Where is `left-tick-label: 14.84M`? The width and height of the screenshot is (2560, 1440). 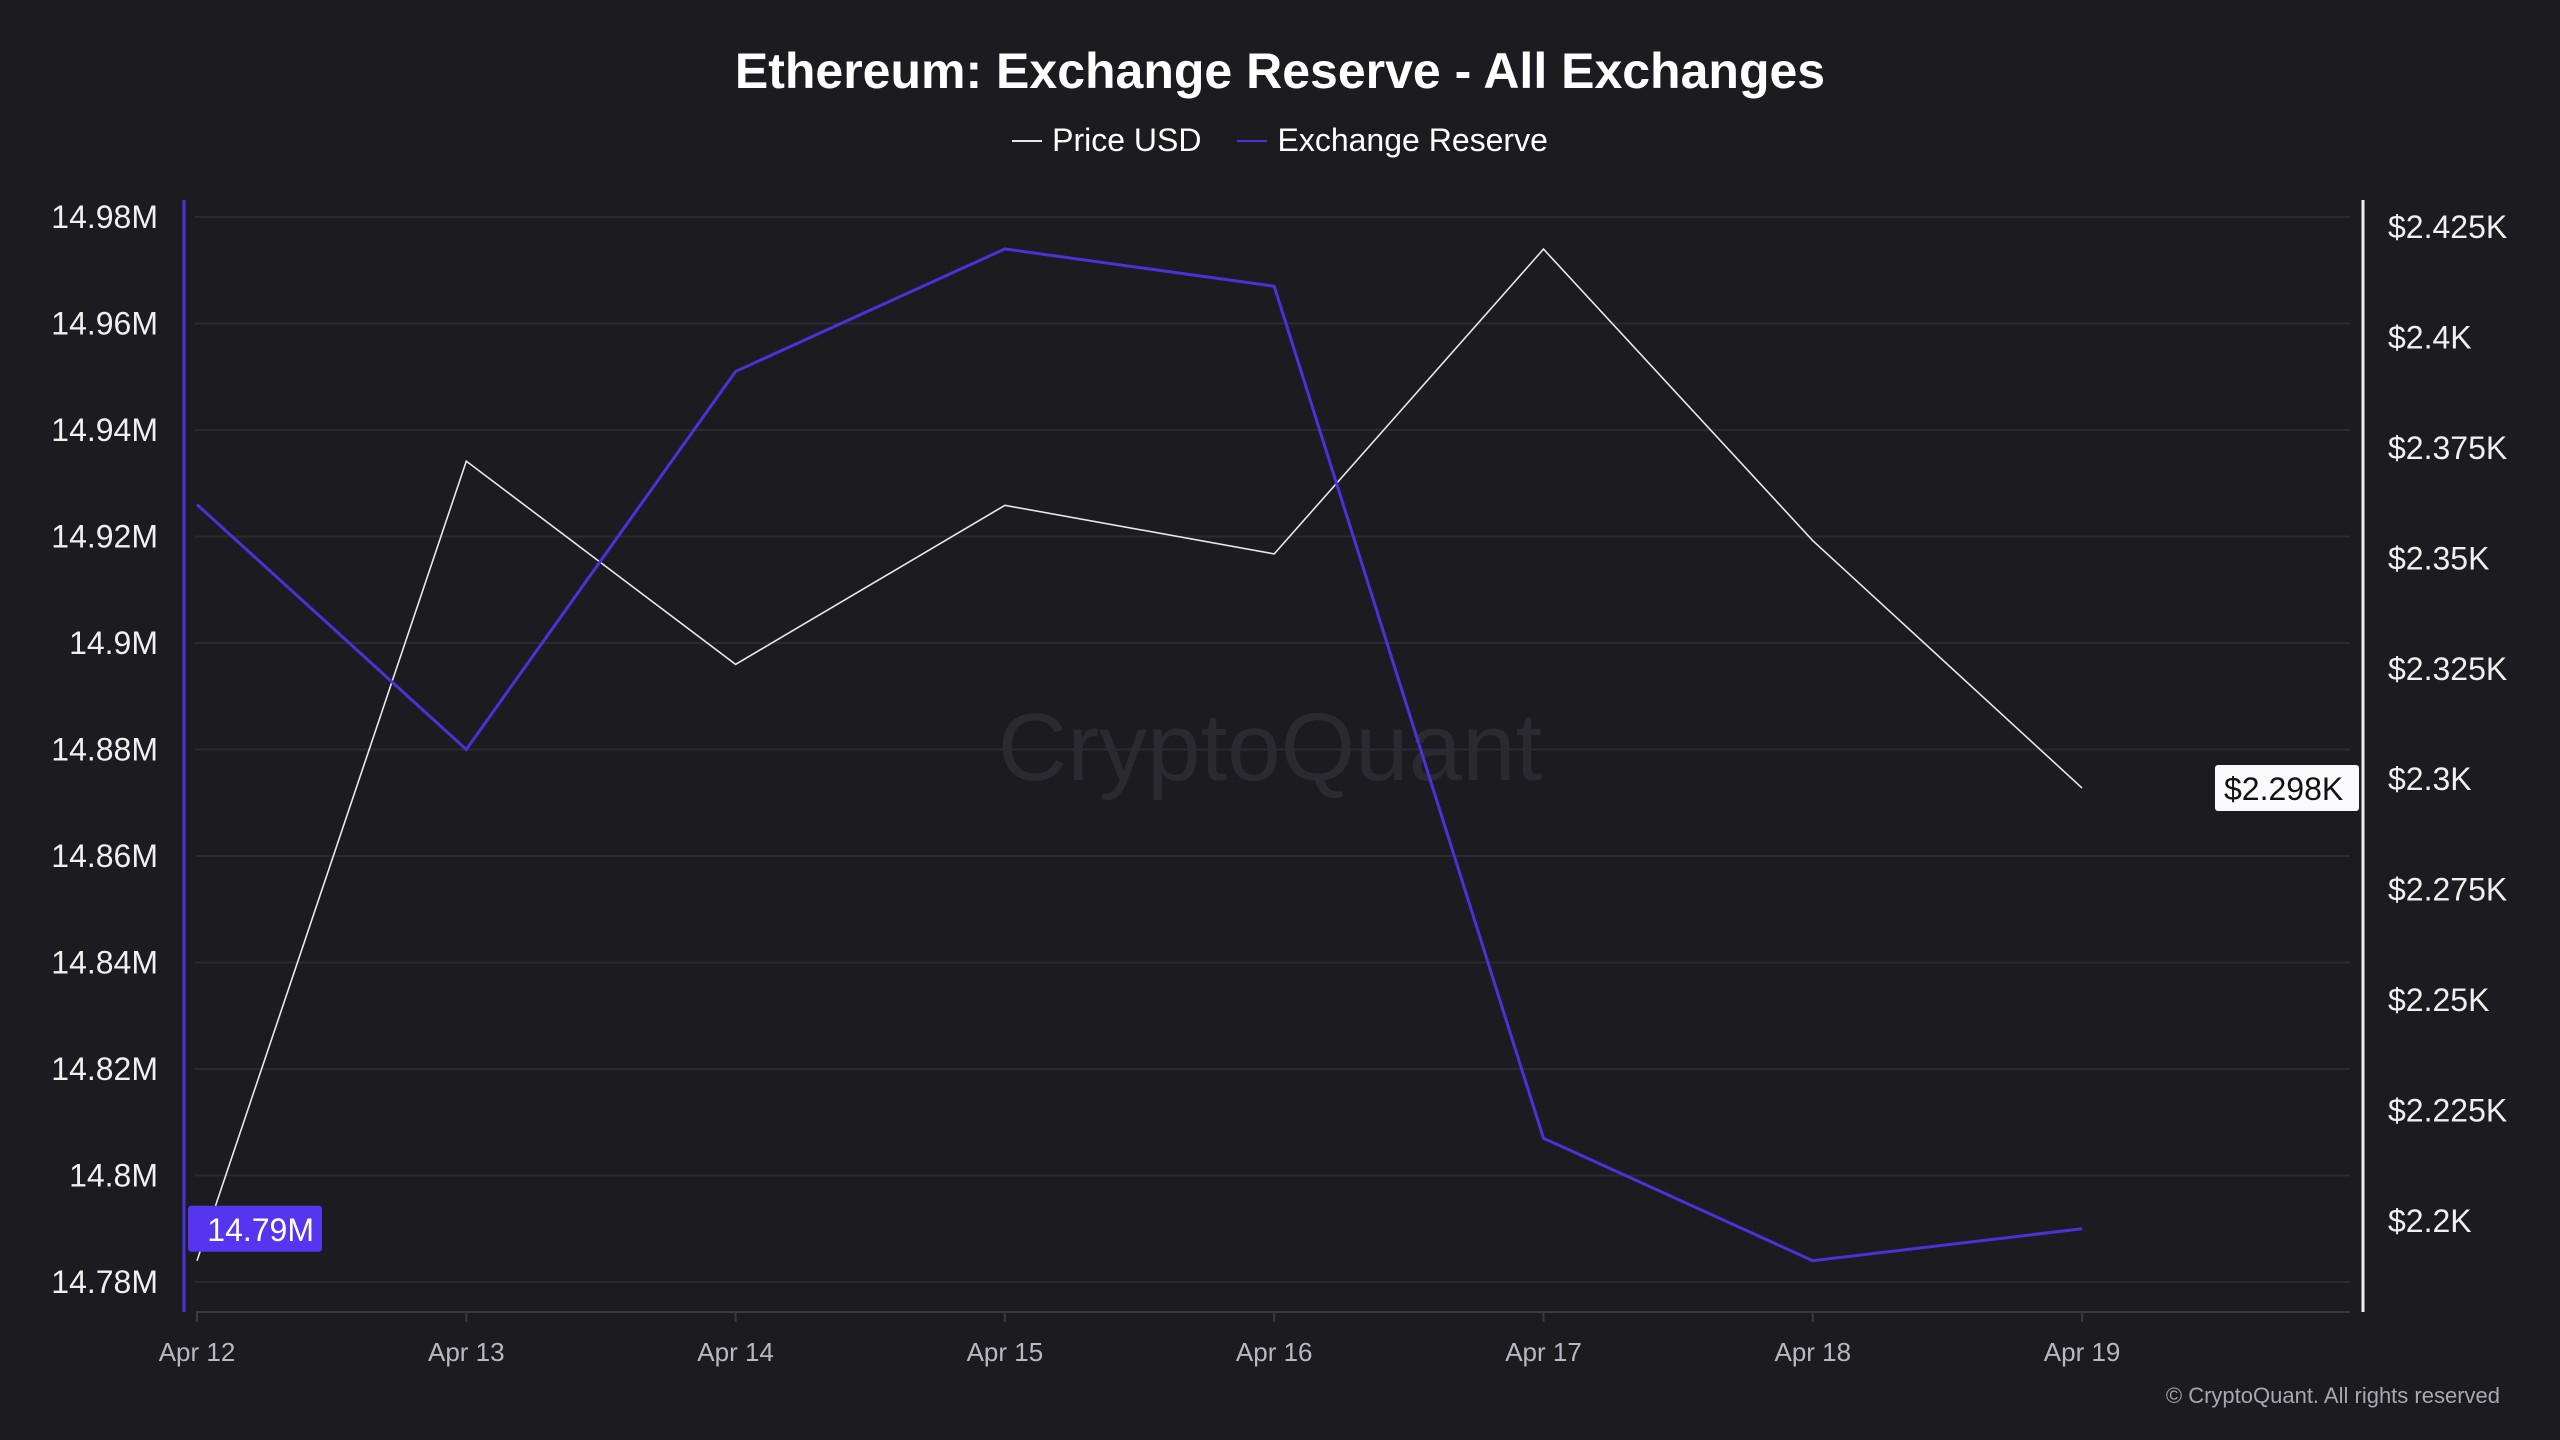
left-tick-label: 14.84M is located at coordinates (104, 963).